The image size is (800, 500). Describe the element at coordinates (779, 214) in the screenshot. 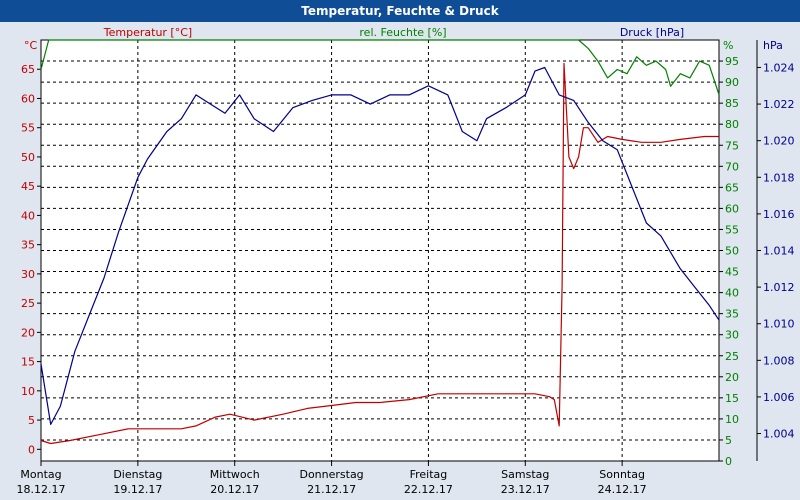

I see `pressure-tick-label: 1.016` at that location.